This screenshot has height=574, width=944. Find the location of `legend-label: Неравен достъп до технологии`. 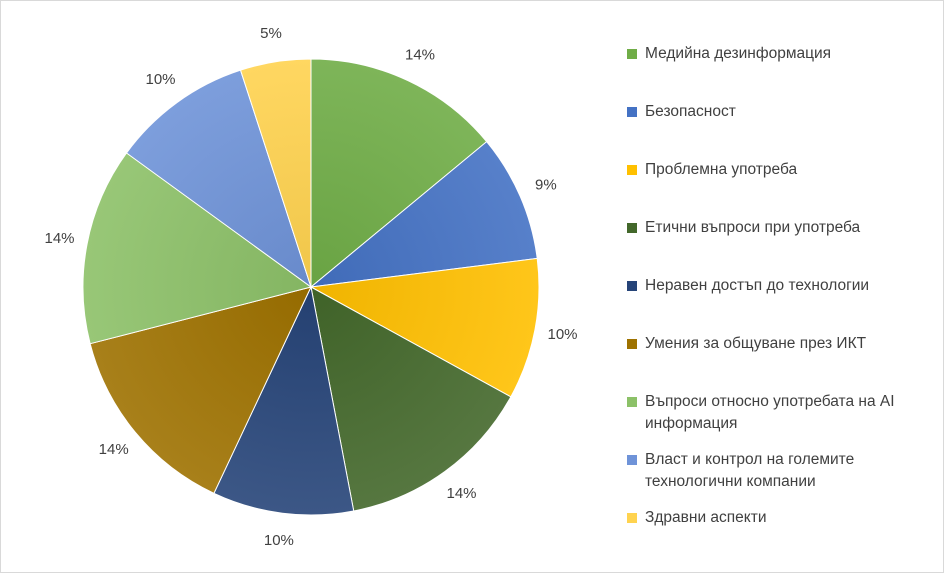

legend-label: Неравен достъп до технологии is located at coordinates (757, 285).